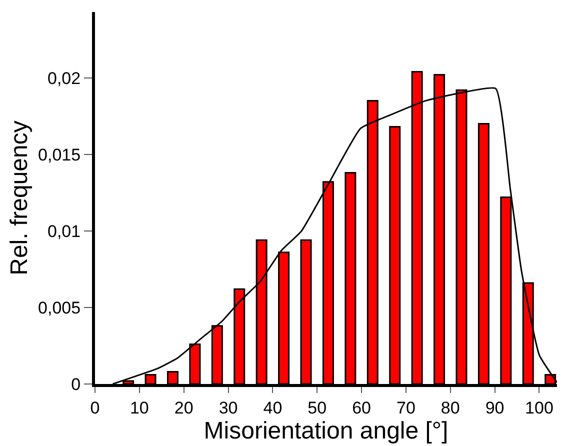  I want to click on y-tick-label: 0,01, so click(64, 231).